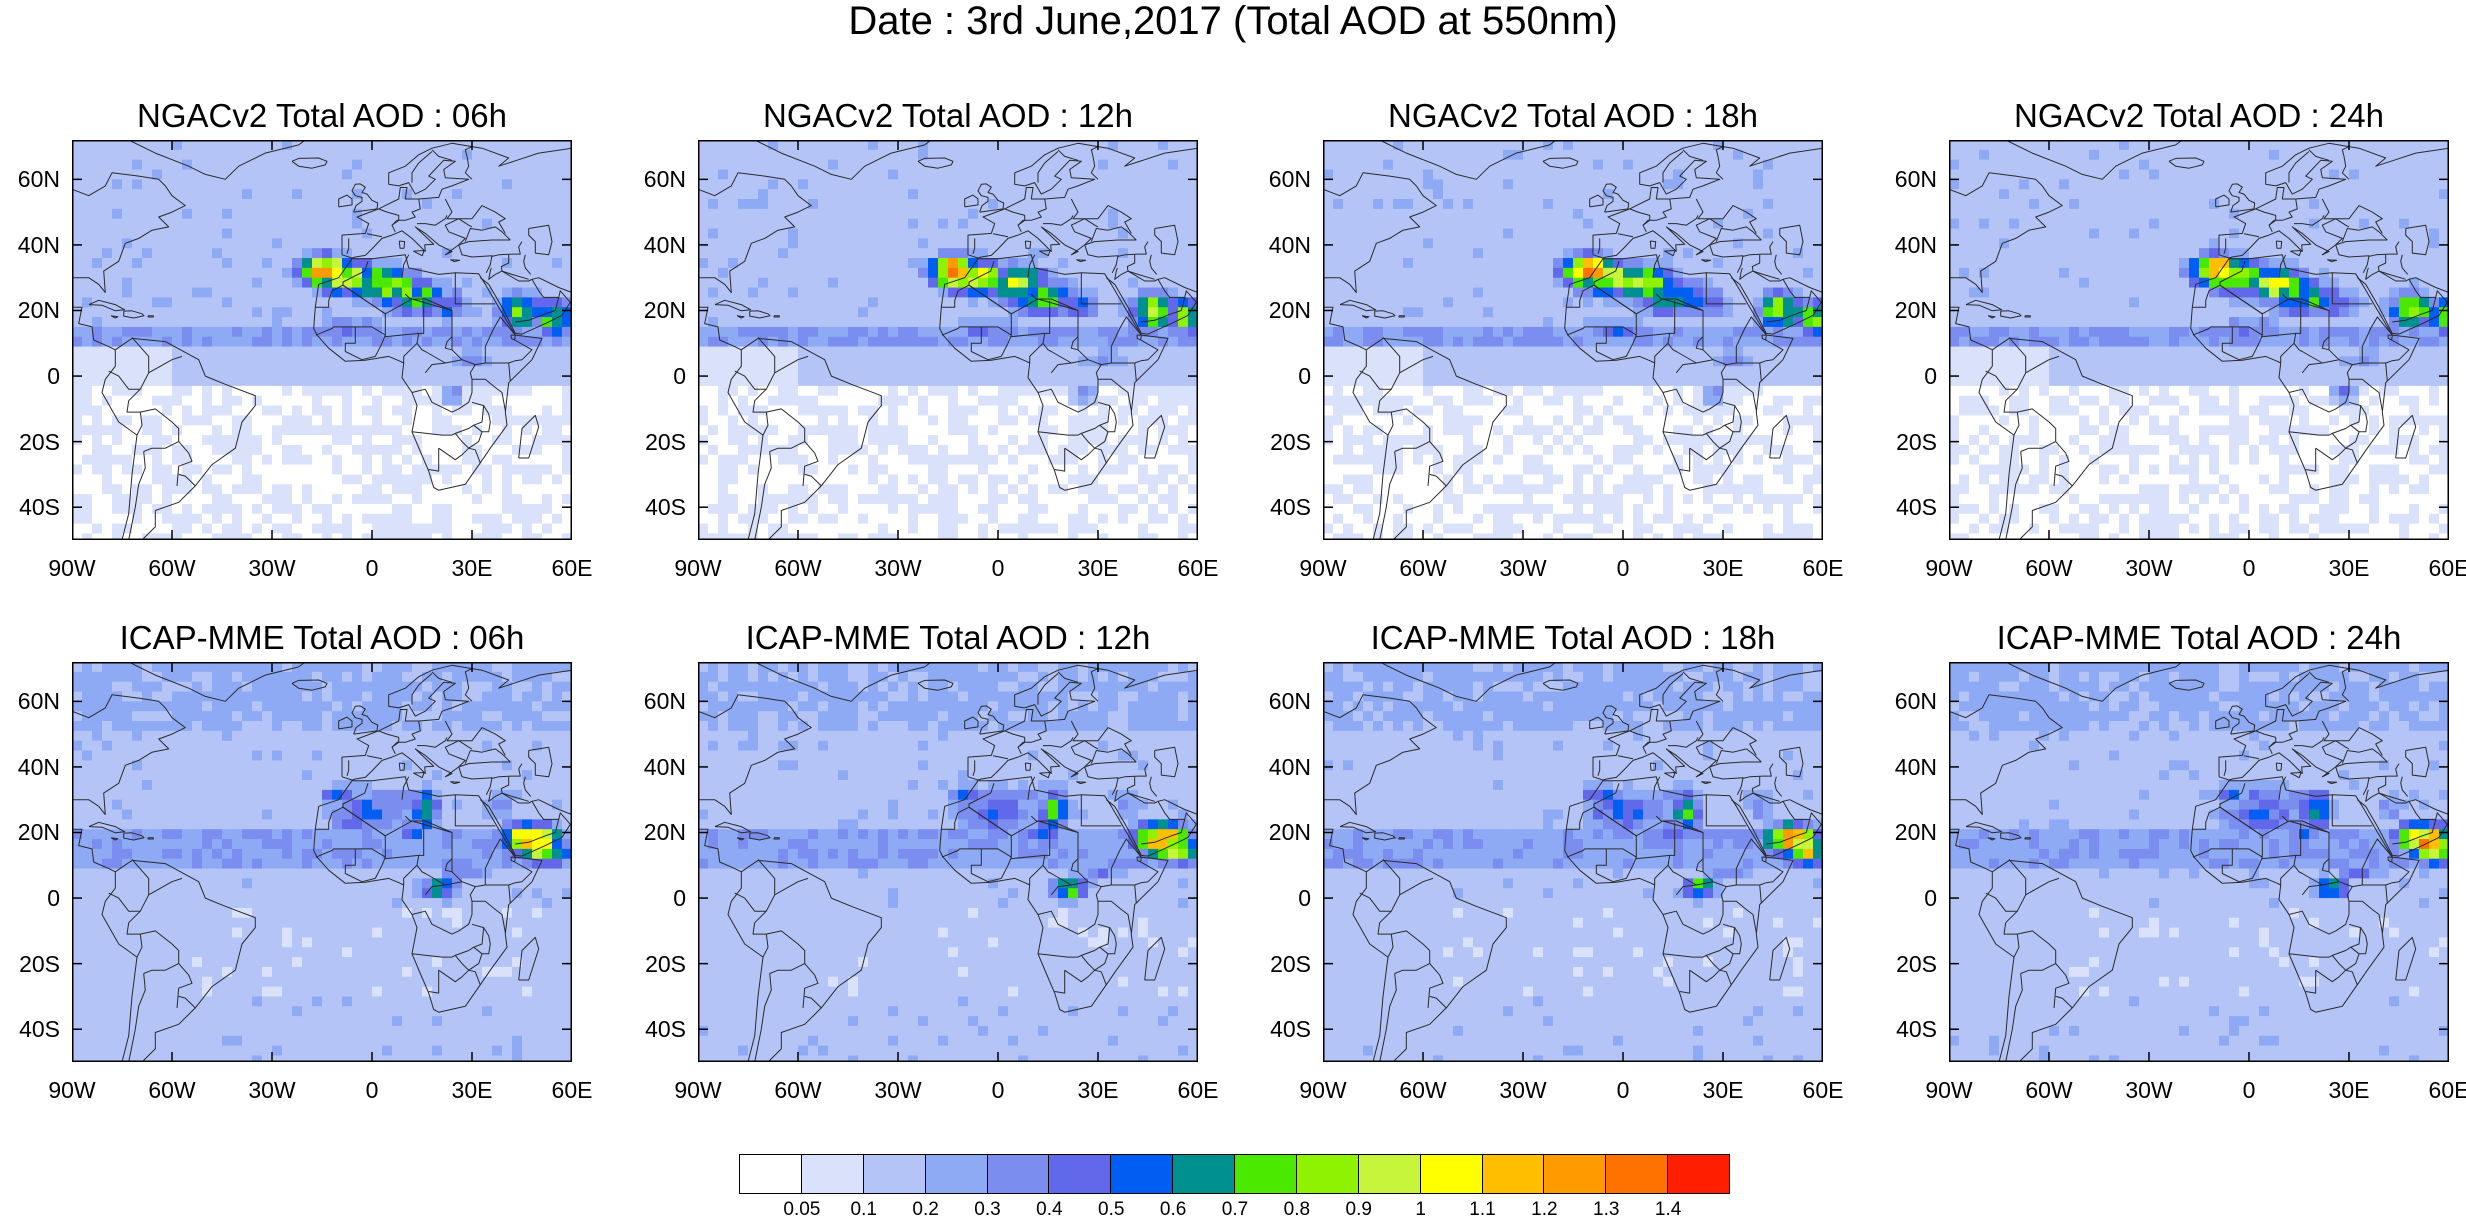 Image resolution: width=2466 pixels, height=1224 pixels. What do you see at coordinates (1482, 1210) in the screenshot?
I see `colorbar-label: 1.1` at bounding box center [1482, 1210].